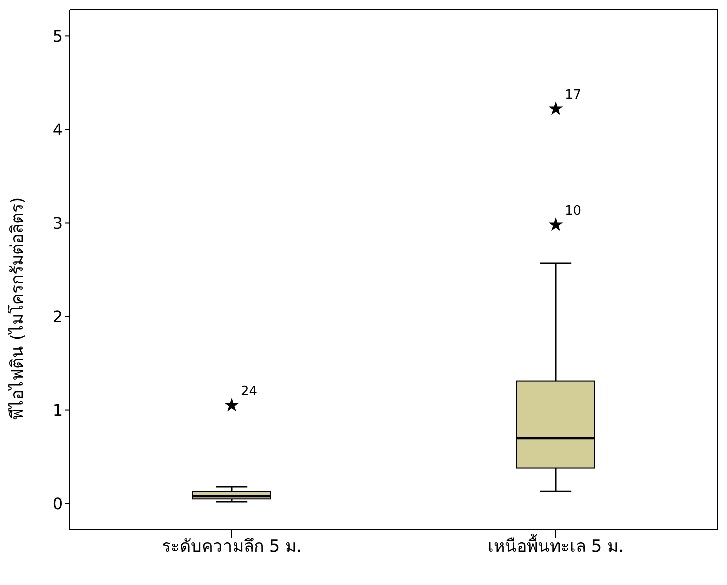  Describe the element at coordinates (573, 212) in the screenshot. I see `annotation: 10` at that location.